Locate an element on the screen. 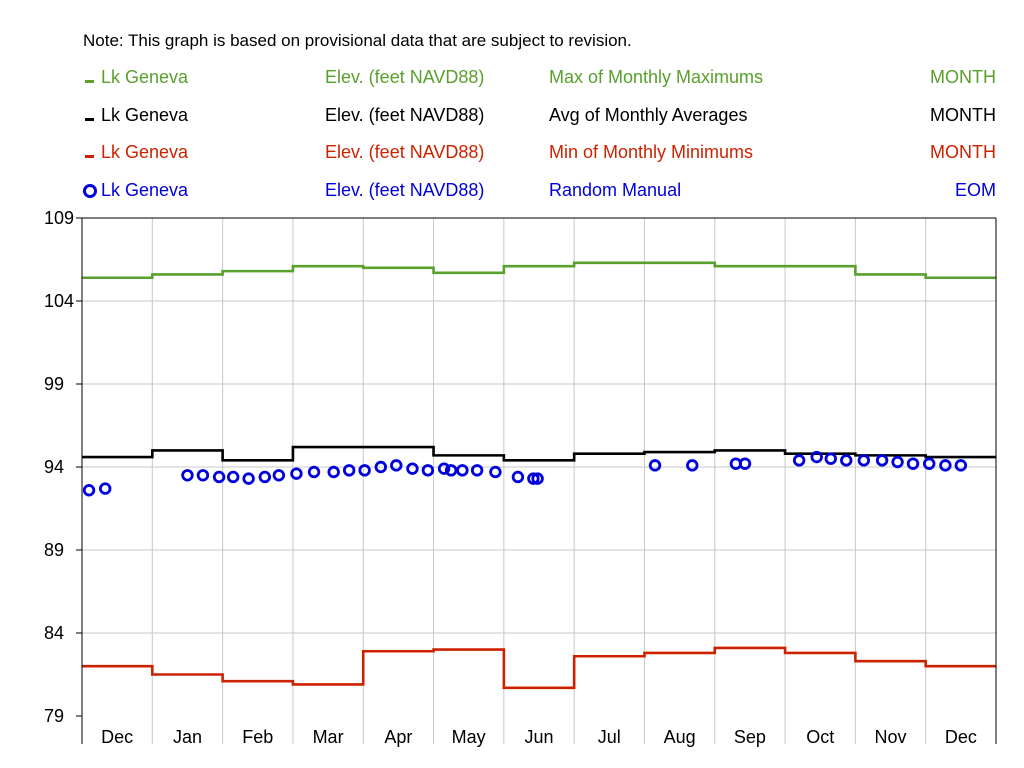  y-tick-label: 109 is located at coordinates (59, 218).